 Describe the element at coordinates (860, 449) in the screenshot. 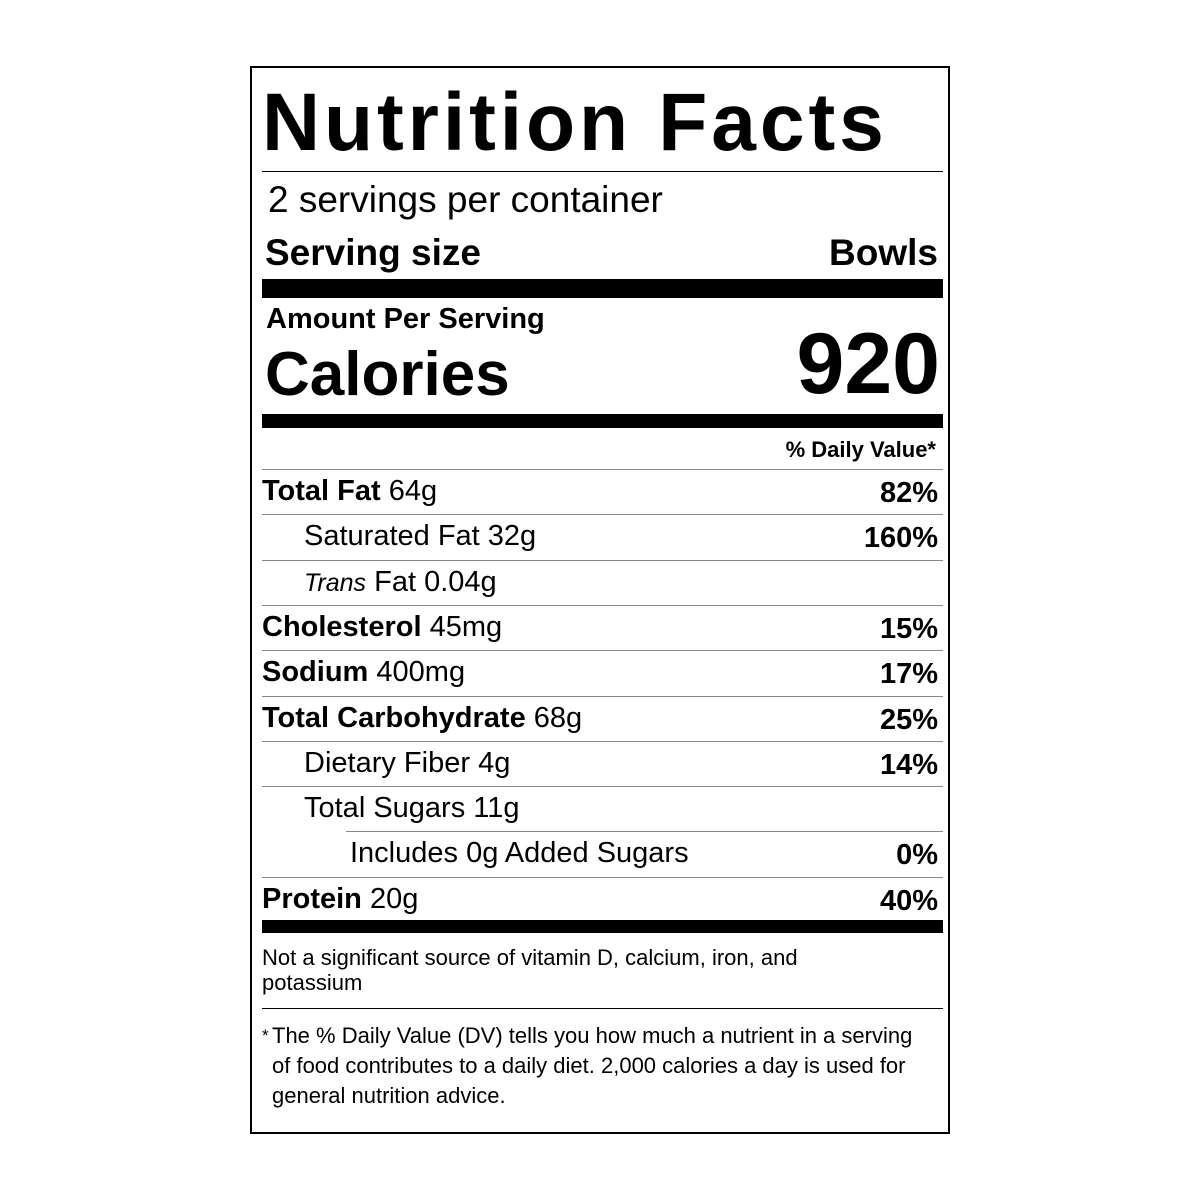

I see `daily-value-header: % Daily Value*` at that location.